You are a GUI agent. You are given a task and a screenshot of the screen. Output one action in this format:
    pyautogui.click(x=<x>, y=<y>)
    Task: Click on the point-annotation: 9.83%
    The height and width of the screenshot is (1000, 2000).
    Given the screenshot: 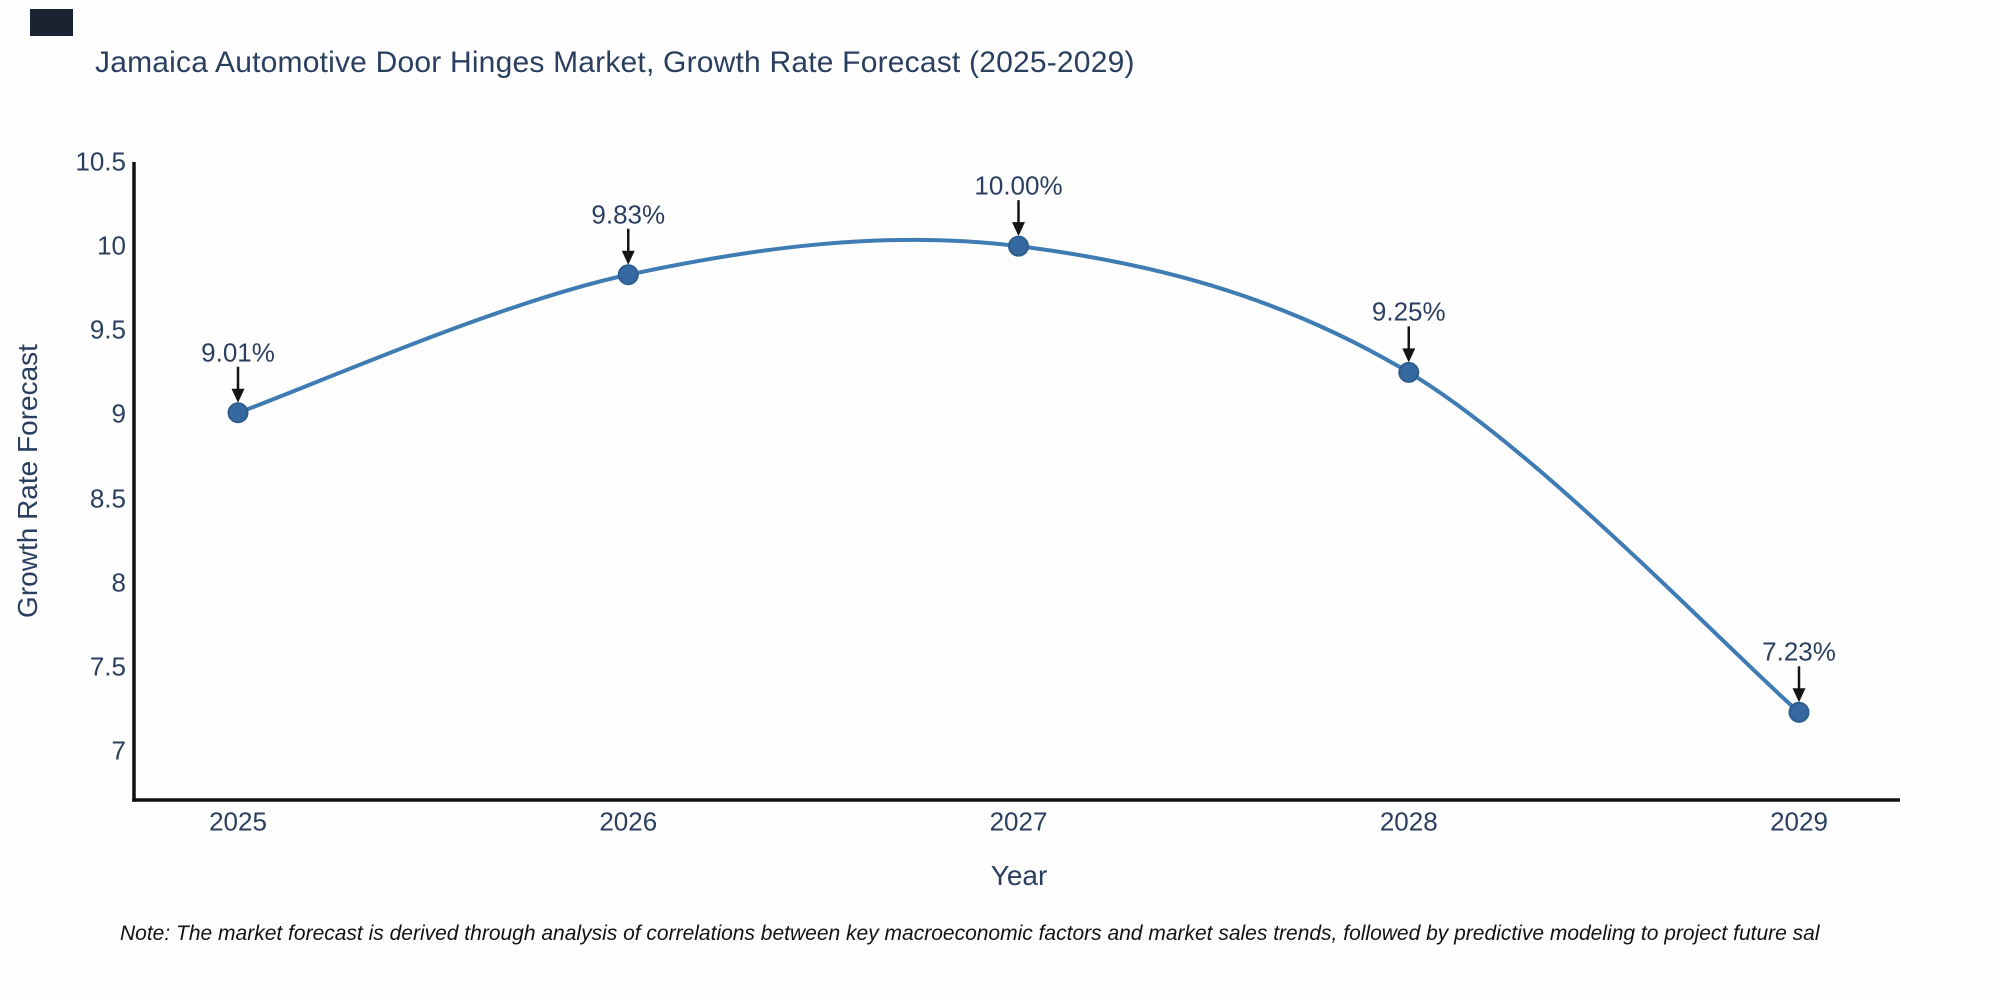 What is the action you would take?
    pyautogui.click(x=628, y=214)
    